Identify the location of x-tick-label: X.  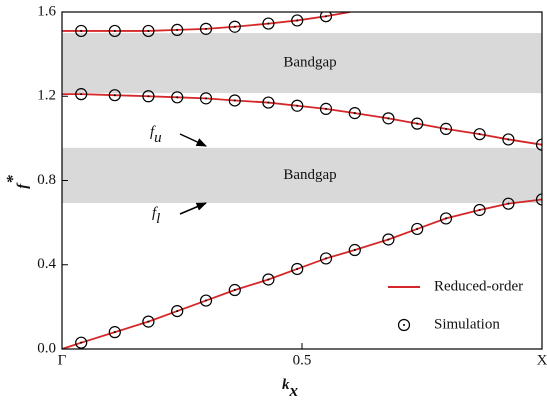
(542, 360).